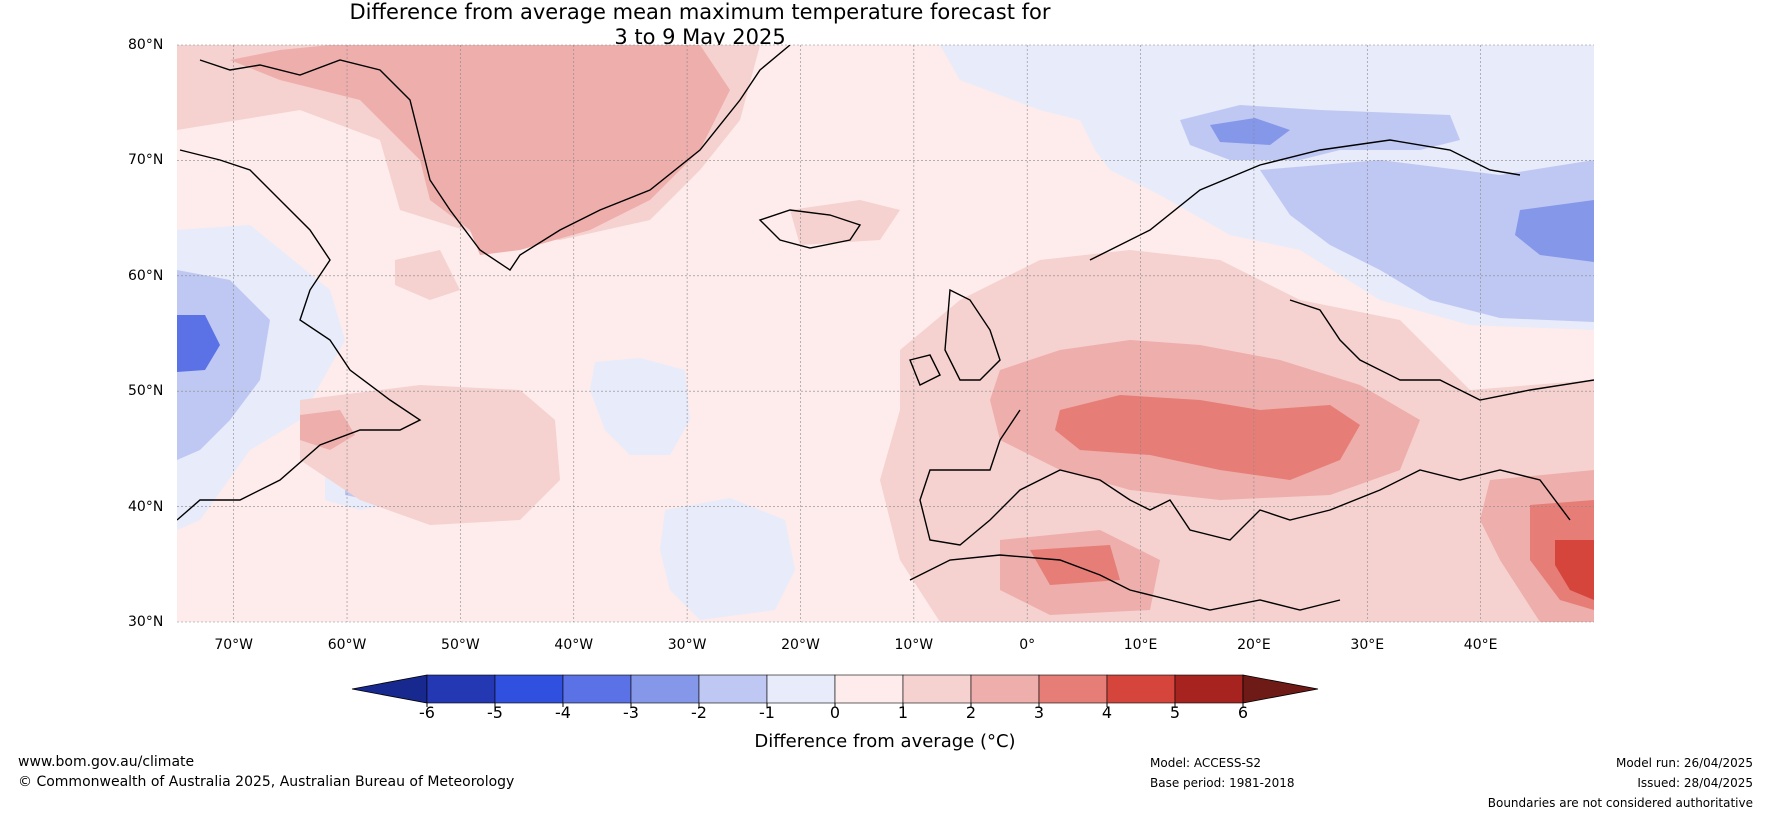  Describe the element at coordinates (299, 335) in the screenshot. I see `coastline-north-america` at that location.